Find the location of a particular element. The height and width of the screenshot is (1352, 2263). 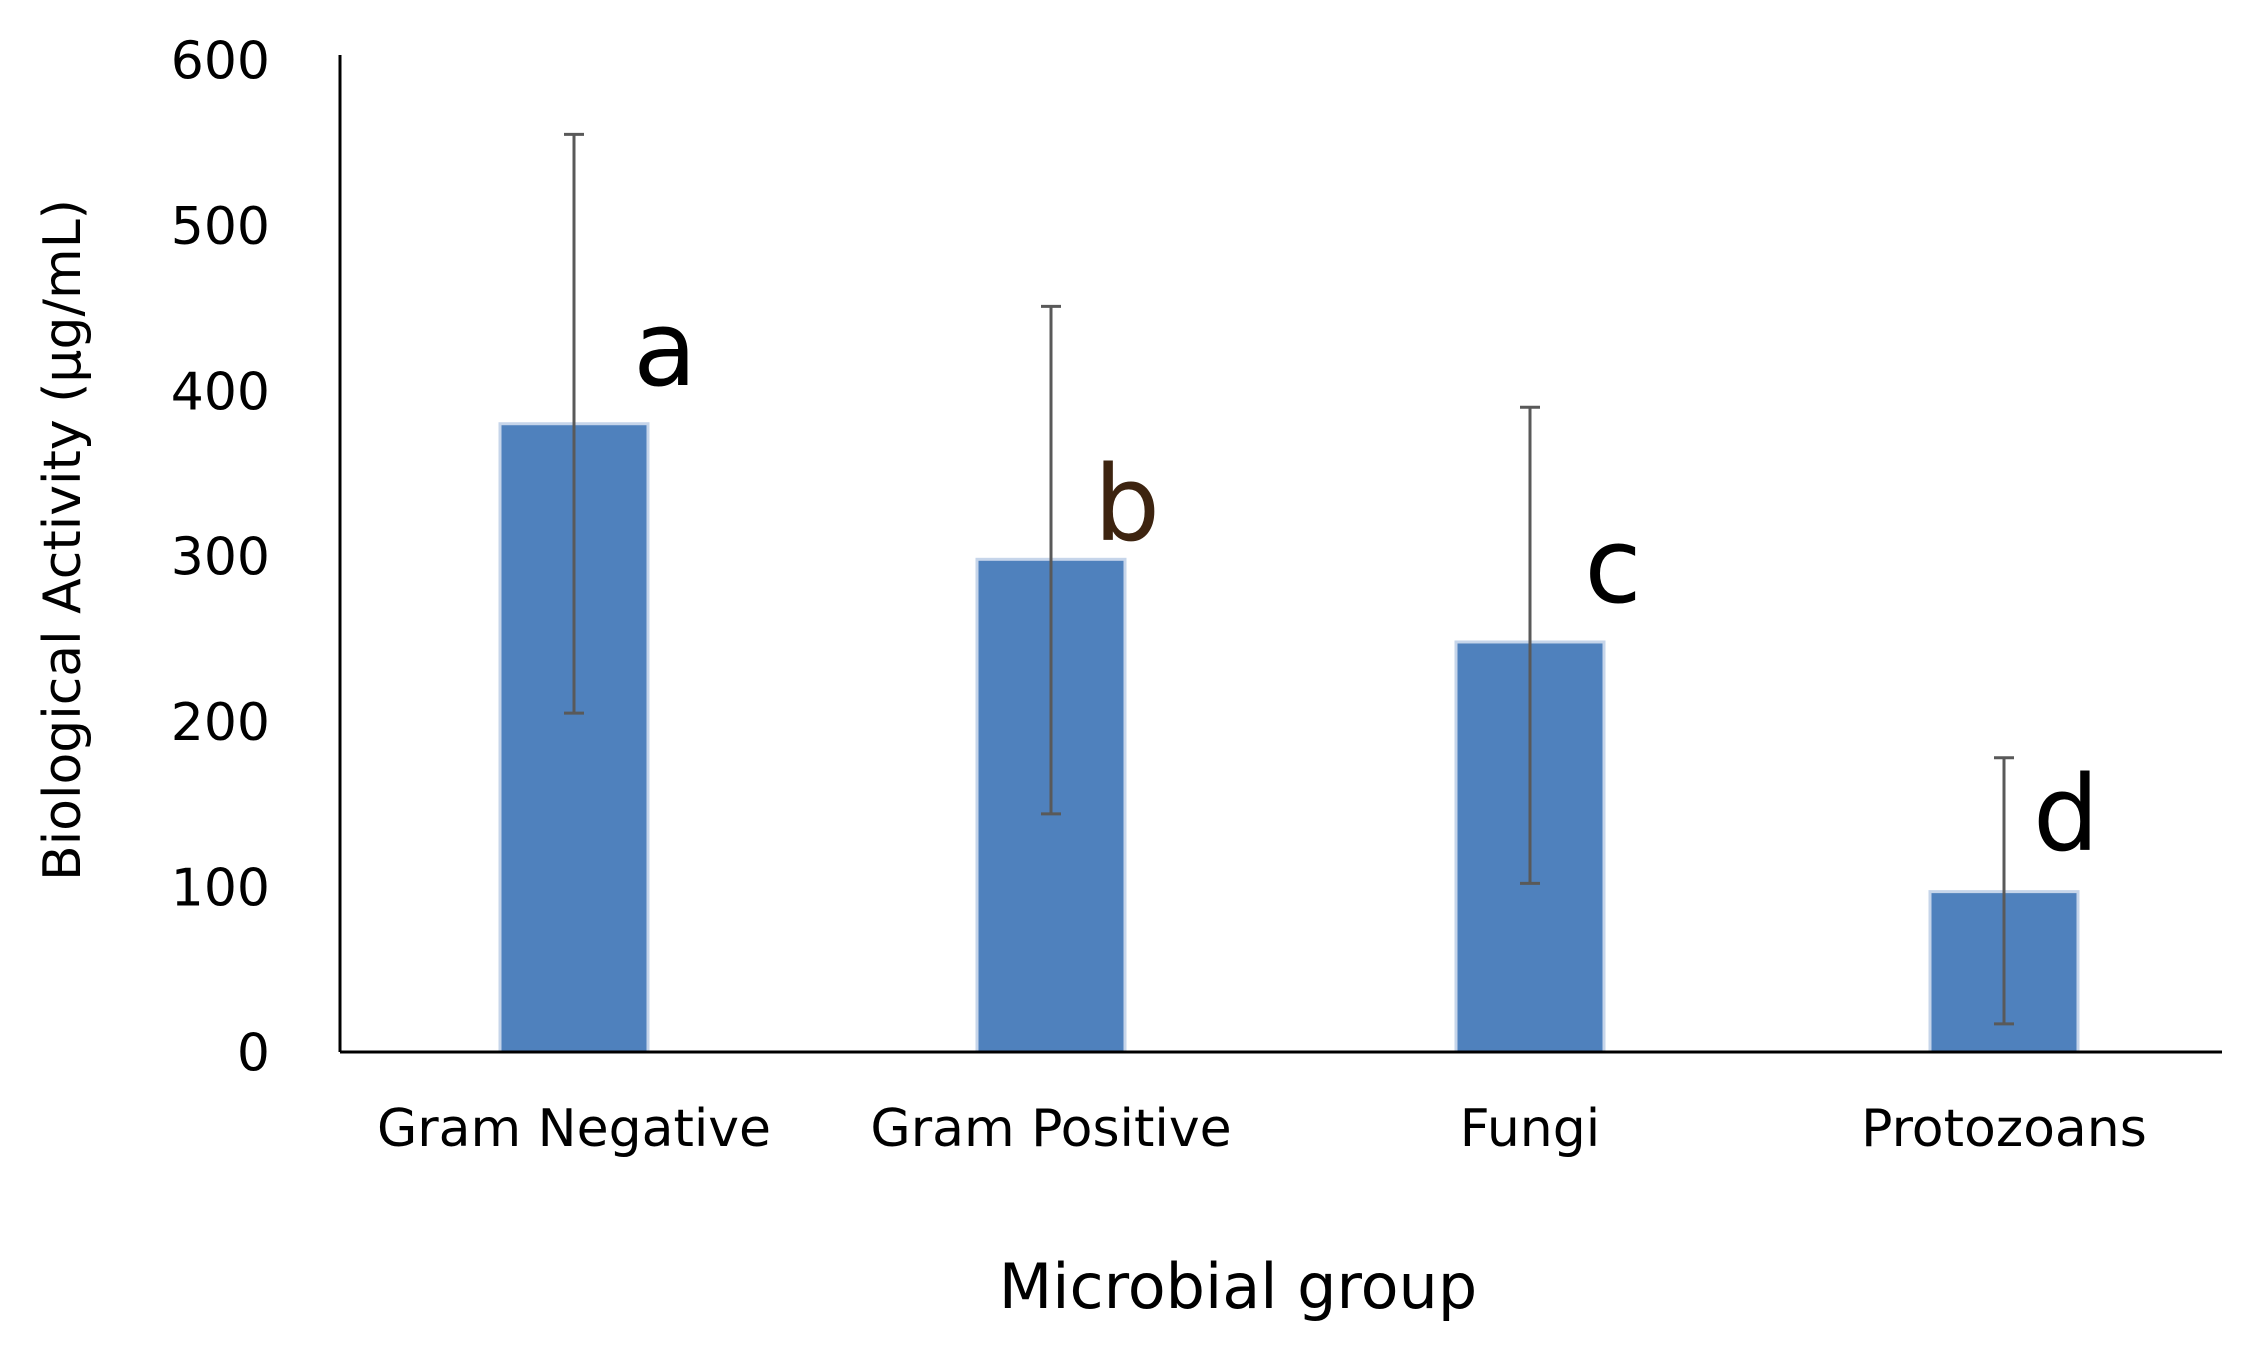

significance-letter: b is located at coordinates (1127, 504).